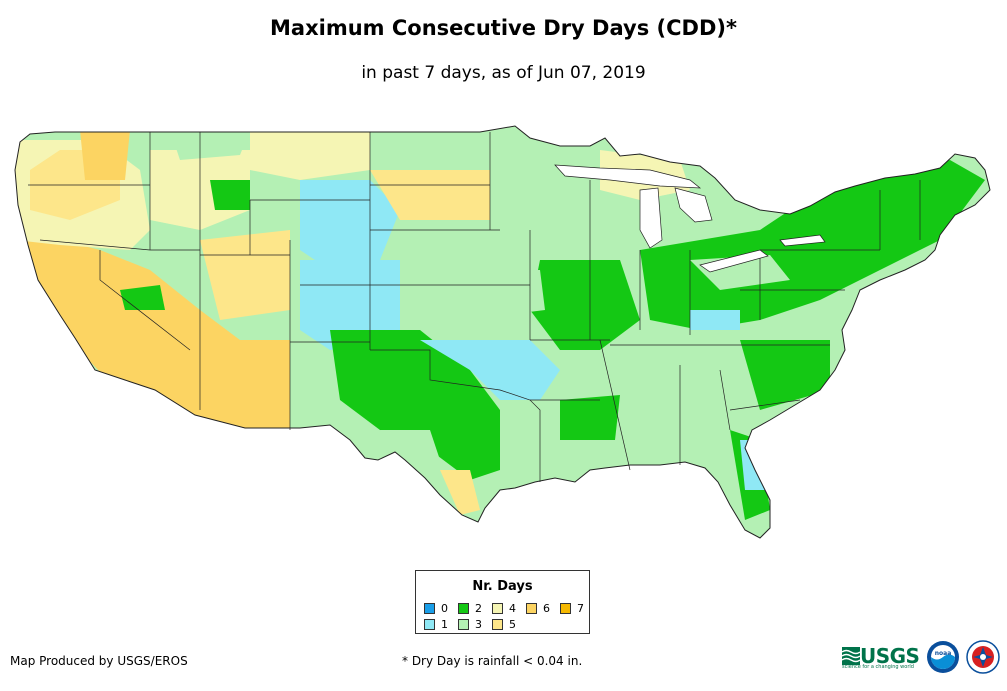  Describe the element at coordinates (503, 73) in the screenshot. I see `map-subtitle: in past 7 days, as of Jun 07, 2019` at that location.